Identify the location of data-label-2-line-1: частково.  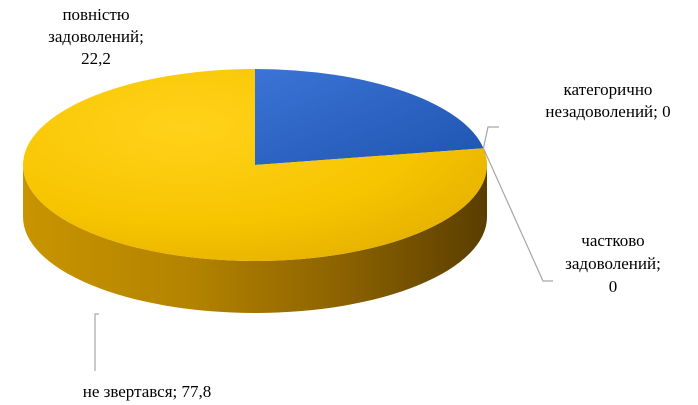
(612, 240).